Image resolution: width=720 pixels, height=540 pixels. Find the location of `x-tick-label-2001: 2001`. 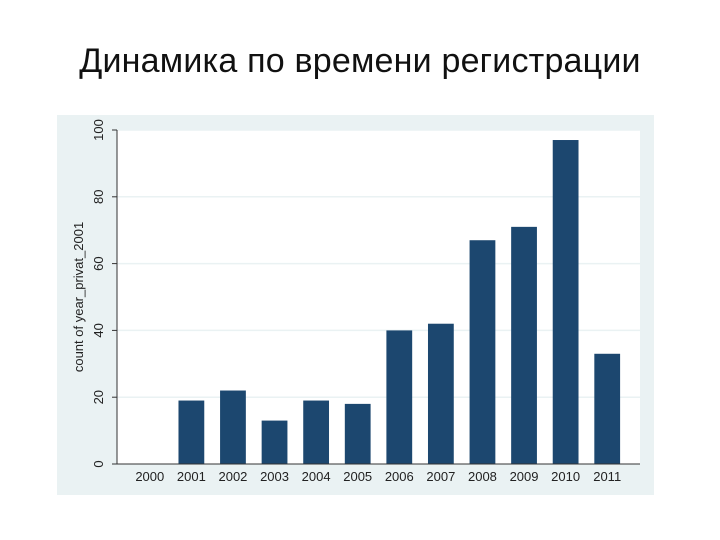

x-tick-label-2001: 2001 is located at coordinates (191, 476).